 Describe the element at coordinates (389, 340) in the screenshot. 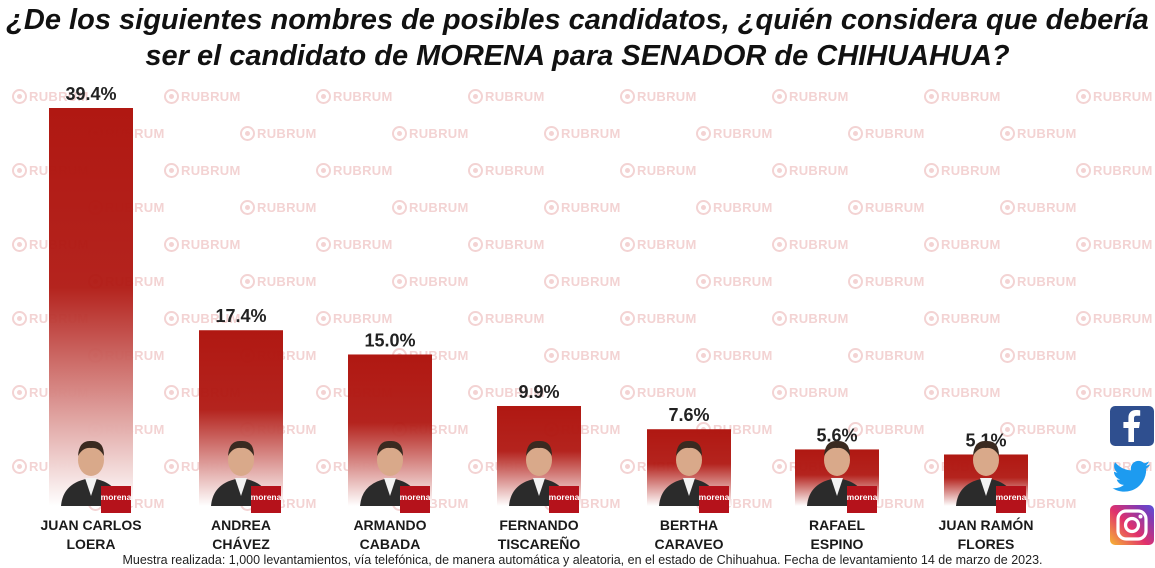

I see `value-label: 15.0%` at that location.